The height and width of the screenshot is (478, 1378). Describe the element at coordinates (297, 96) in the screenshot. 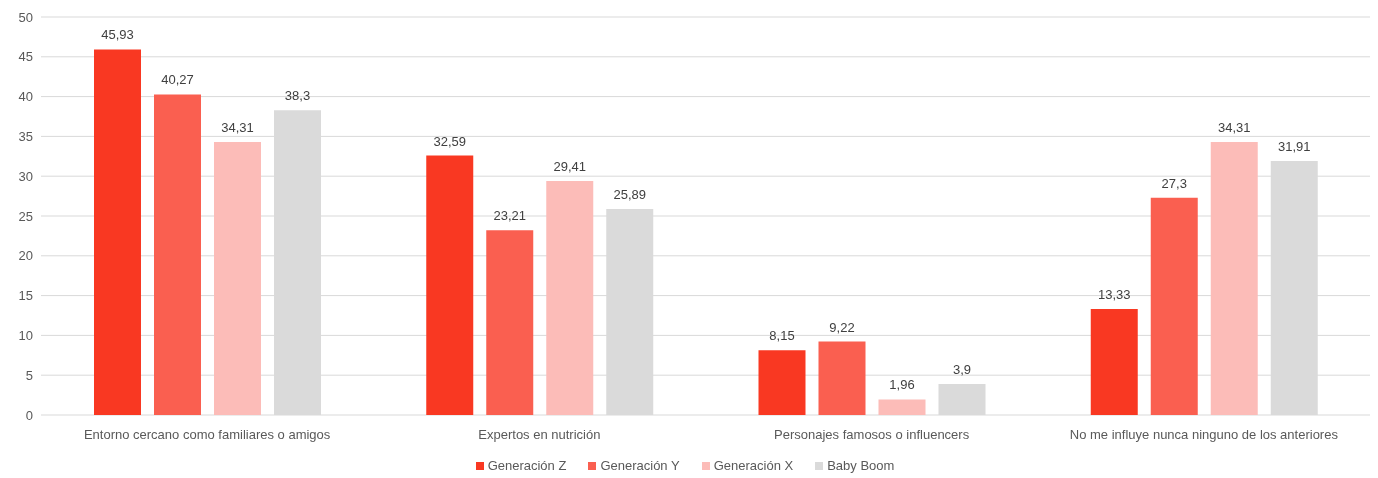

I see `data-label: 38,3` at that location.